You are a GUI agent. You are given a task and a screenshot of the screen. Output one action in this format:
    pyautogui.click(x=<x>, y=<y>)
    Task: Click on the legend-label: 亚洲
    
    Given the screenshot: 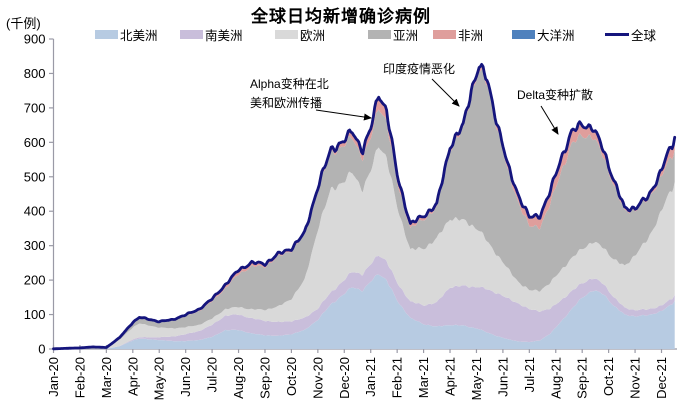 What is the action you would take?
    pyautogui.click(x=406, y=35)
    